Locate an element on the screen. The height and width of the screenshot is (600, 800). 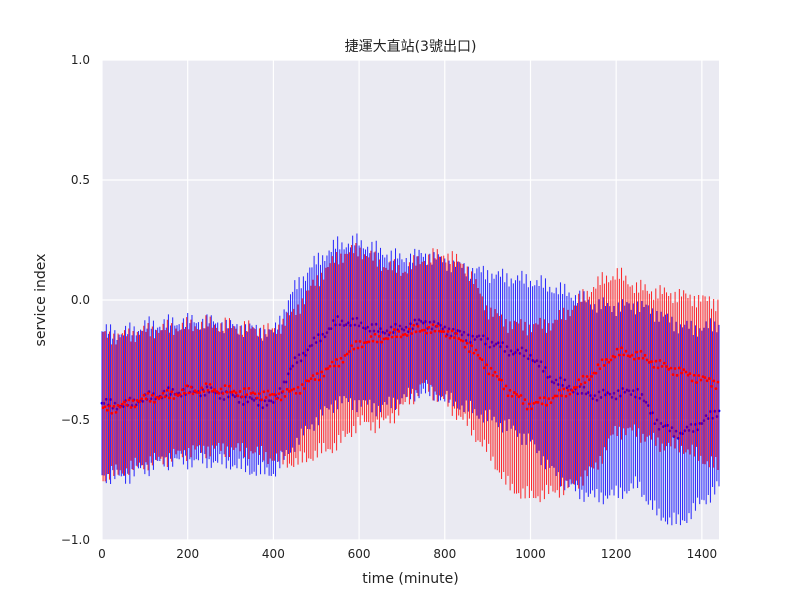
x-tick-label: 0 is located at coordinates (102, 554).